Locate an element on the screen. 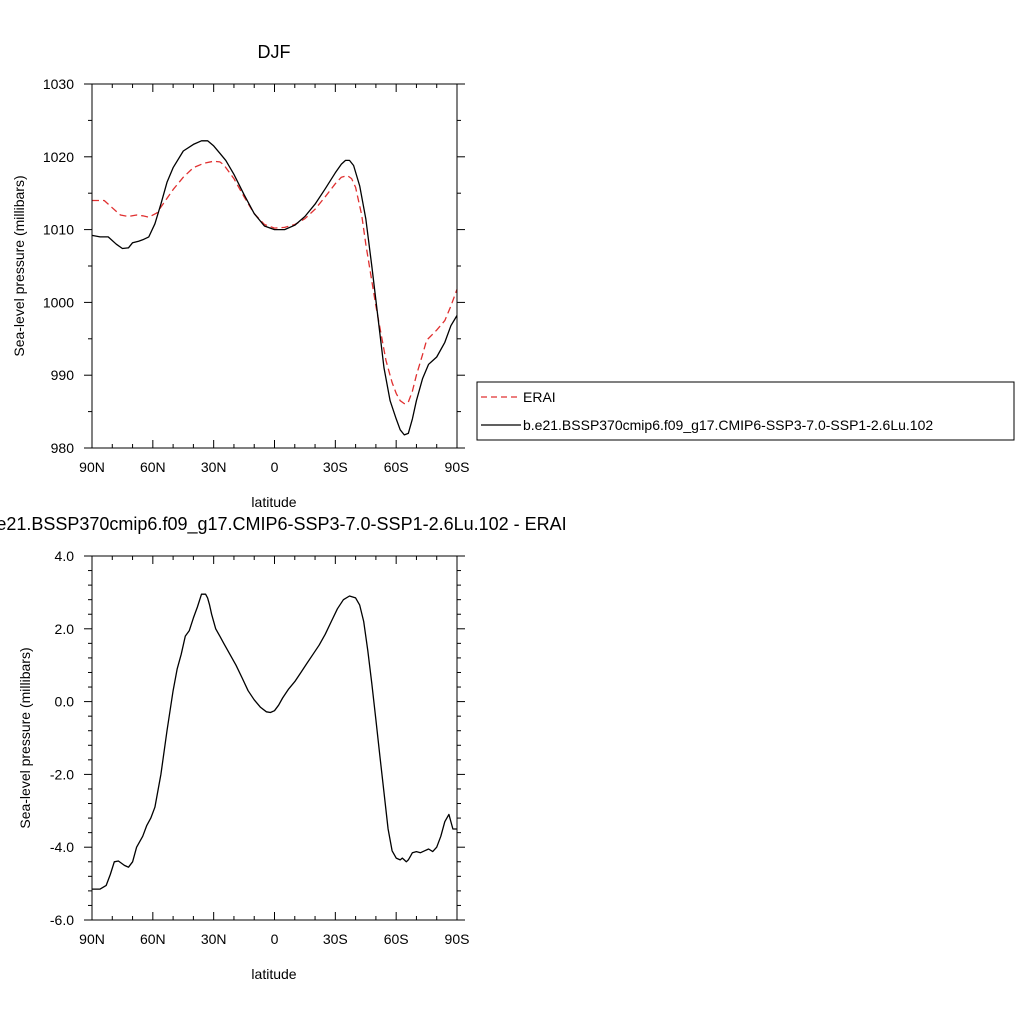 Image resolution: width=1024 pixels, height=1024 pixels. top-y-axis-label: Sea-level pressure (millibars) is located at coordinates (19, 265).